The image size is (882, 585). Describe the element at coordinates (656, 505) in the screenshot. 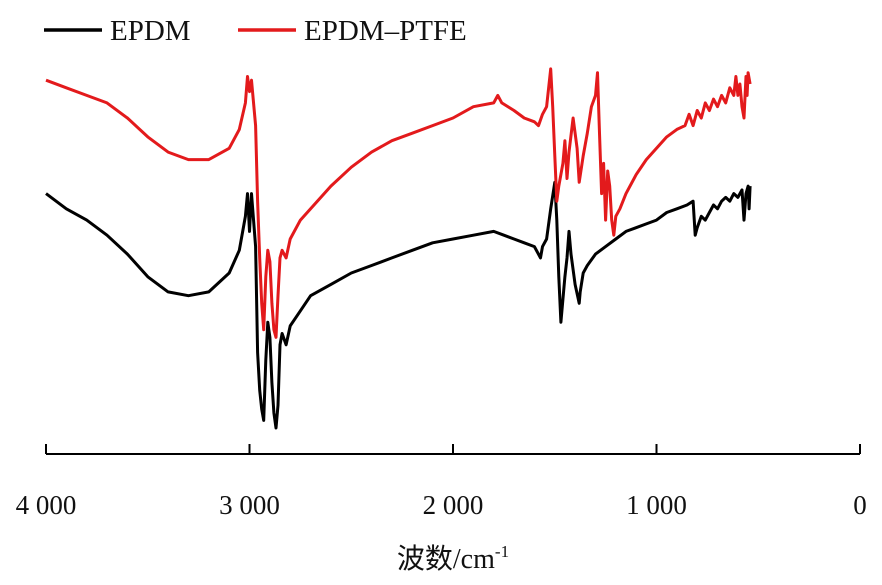

I see `x-tick-label: 1 000` at that location.